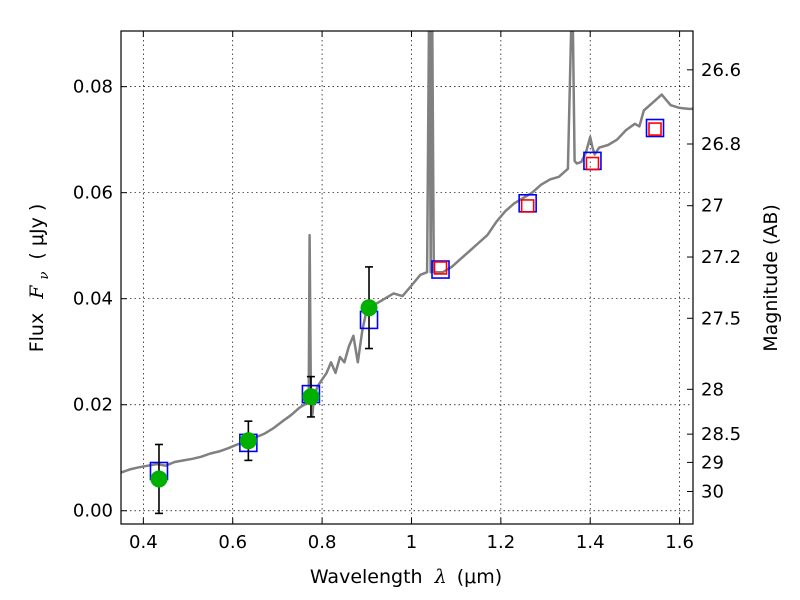 The width and height of the screenshot is (800, 600). Describe the element at coordinates (721, 318) in the screenshot. I see `y2-tick-label: 27.5` at that location.